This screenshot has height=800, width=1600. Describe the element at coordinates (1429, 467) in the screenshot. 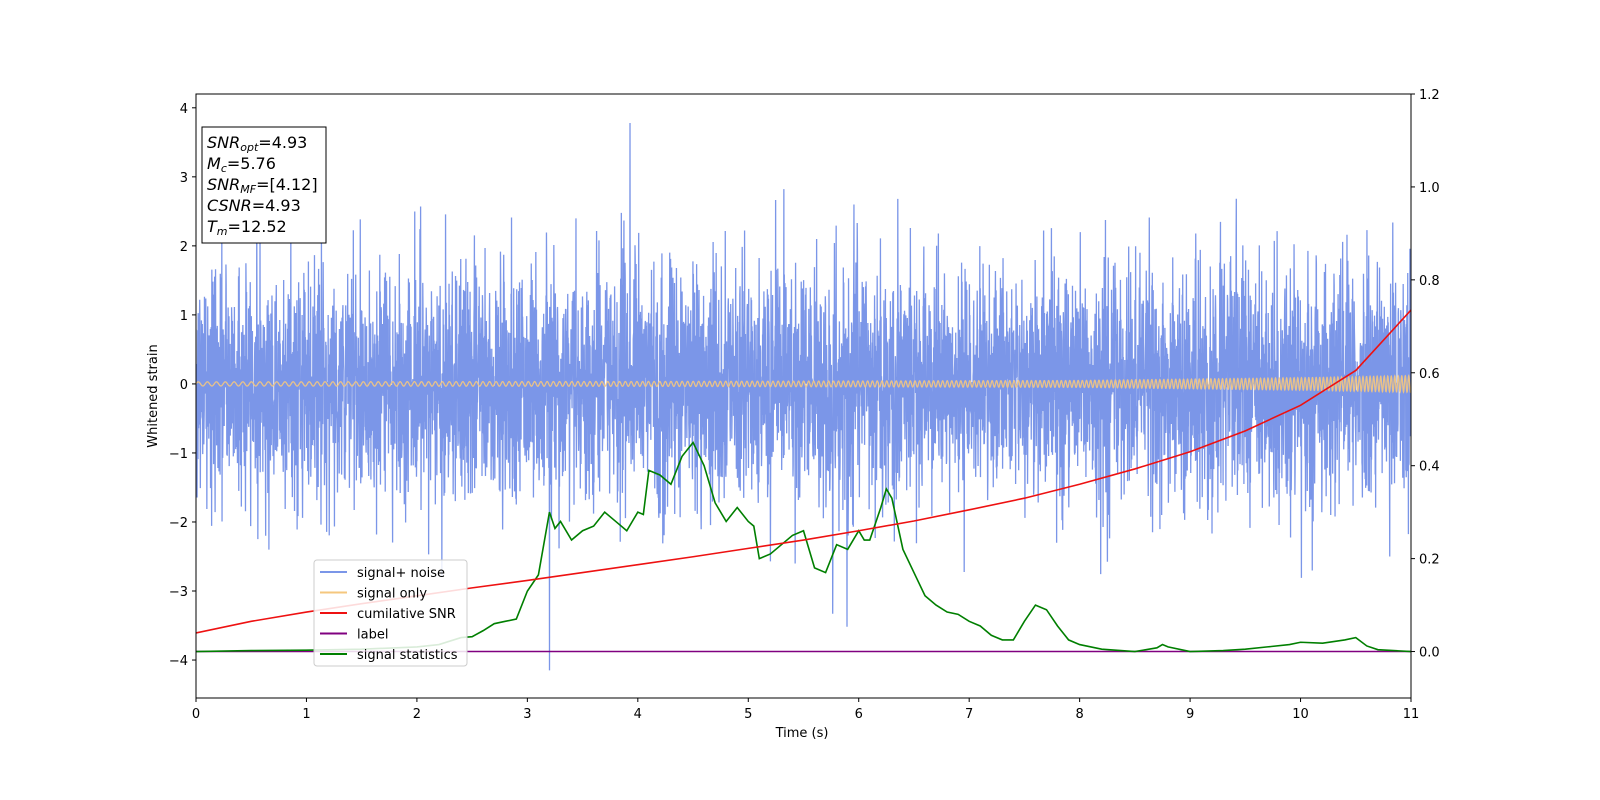

I see `y2-tick-label: 0.4` at that location.